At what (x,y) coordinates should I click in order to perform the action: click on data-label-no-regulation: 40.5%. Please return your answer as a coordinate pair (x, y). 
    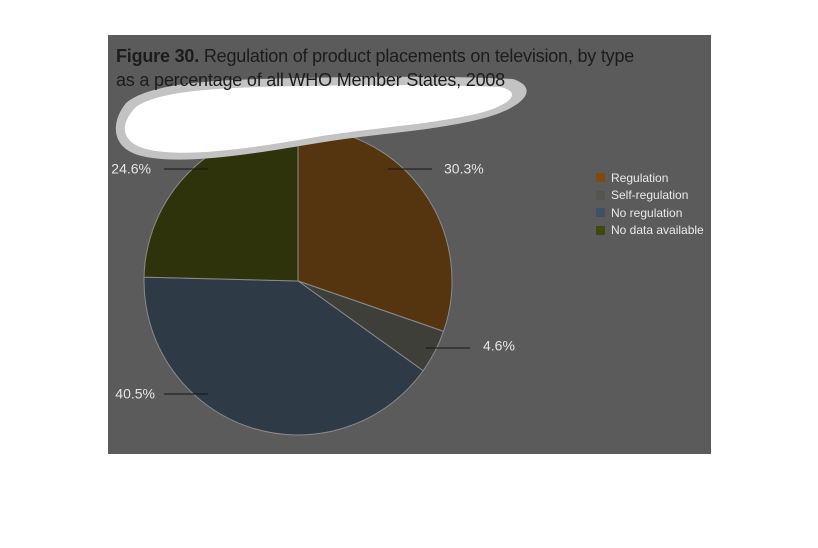
    Looking at the image, I should click on (135, 394).